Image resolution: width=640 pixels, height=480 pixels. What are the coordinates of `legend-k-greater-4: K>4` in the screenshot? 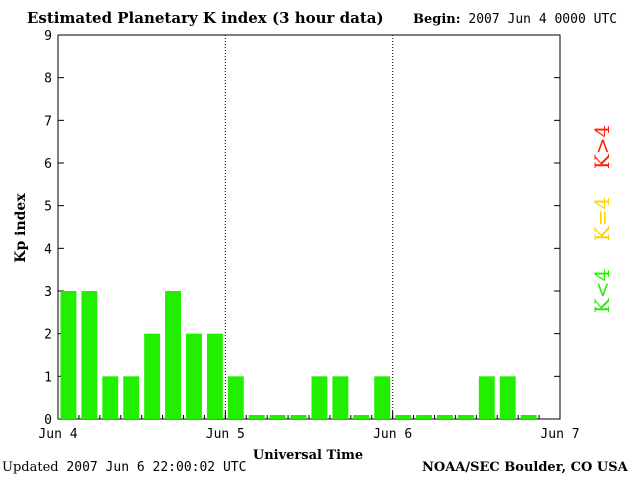 It's located at (602, 147).